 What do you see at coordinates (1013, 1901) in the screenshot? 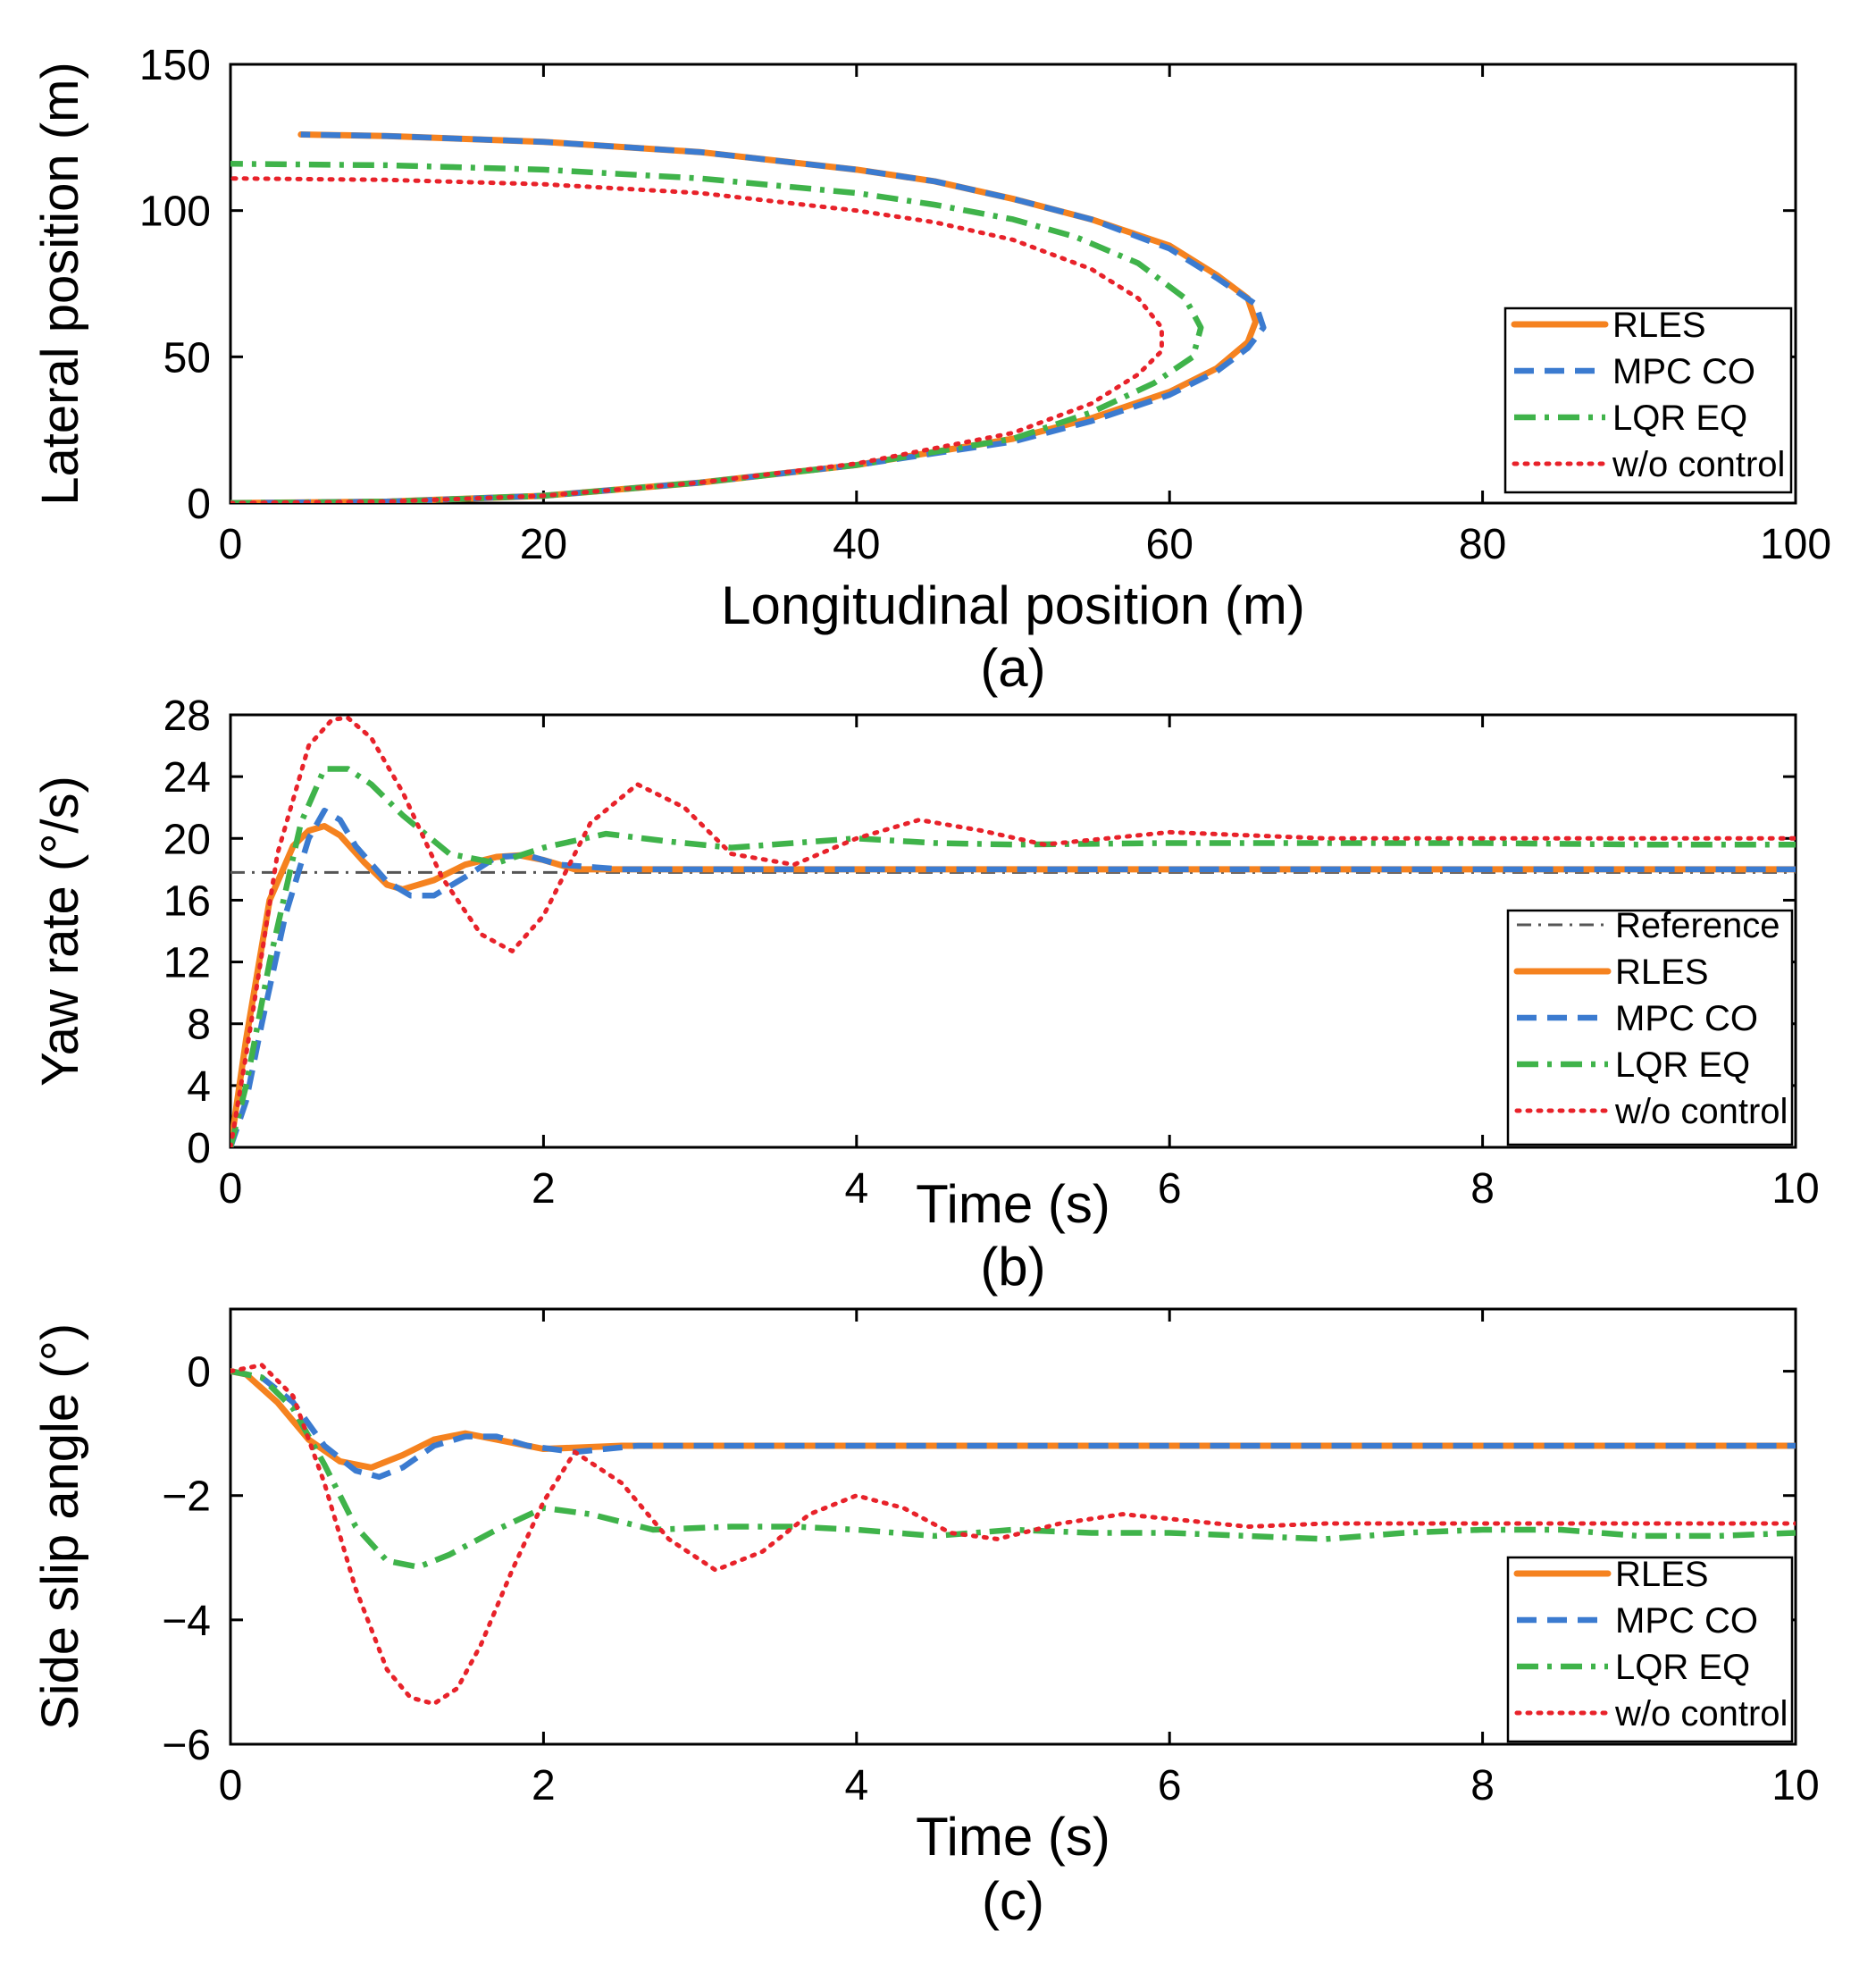
I see `subplot-caption: (c)` at bounding box center [1013, 1901].